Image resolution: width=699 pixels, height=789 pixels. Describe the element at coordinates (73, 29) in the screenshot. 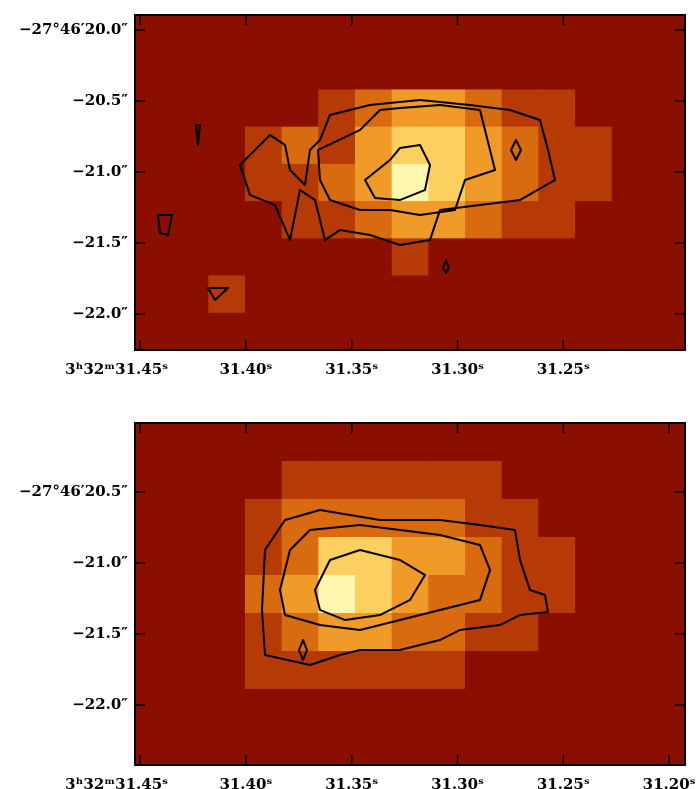

I see `y-tick-label: −27°46′20.0″` at that location.